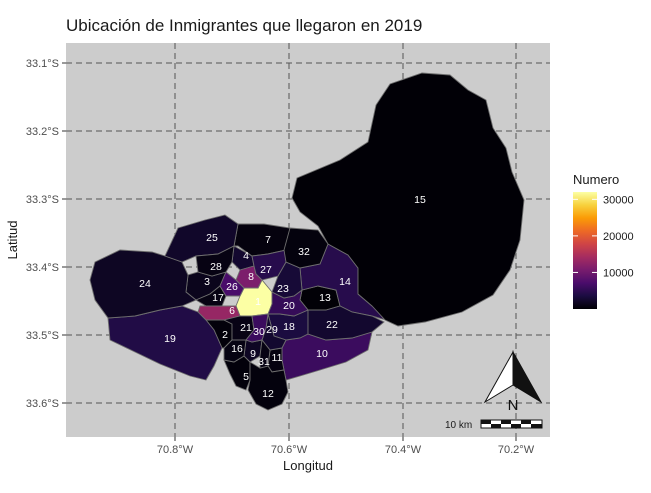 The image size is (651, 493). Describe the element at coordinates (585, 250) in the screenshot. I see `legend-colorbar` at that location.